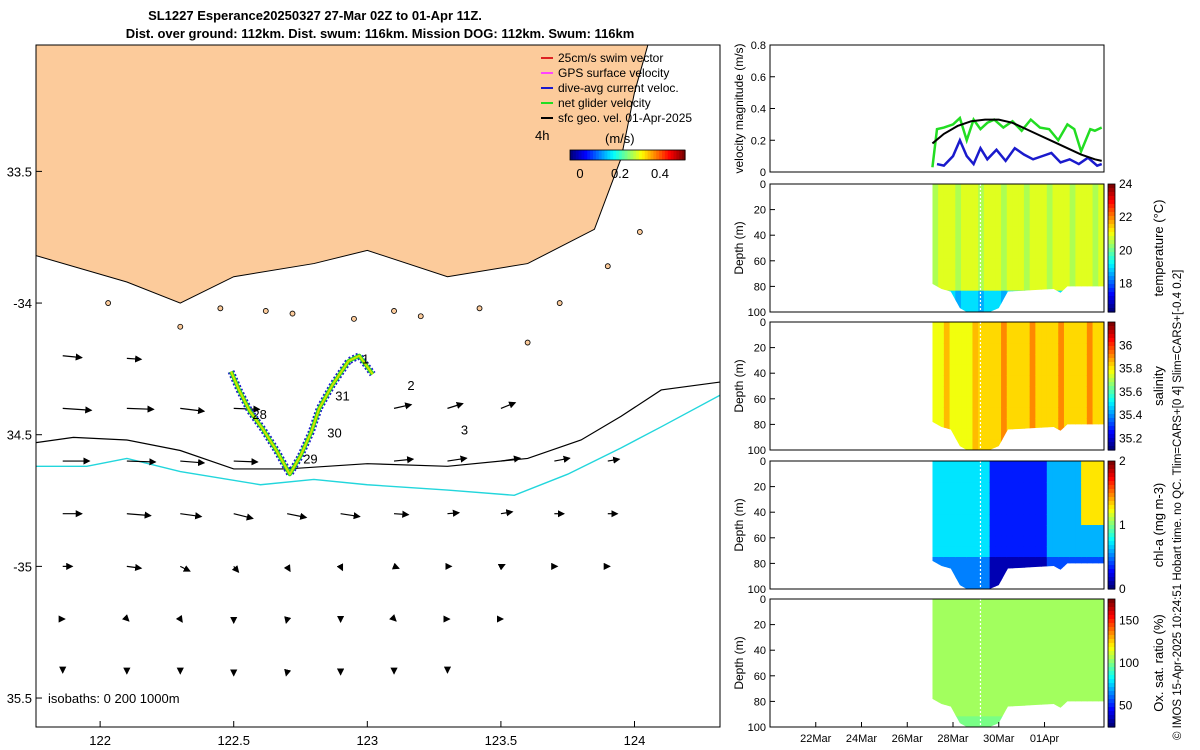  What do you see at coordinates (1158, 386) in the screenshot?
I see `colorbar-label: salinity` at bounding box center [1158, 386].